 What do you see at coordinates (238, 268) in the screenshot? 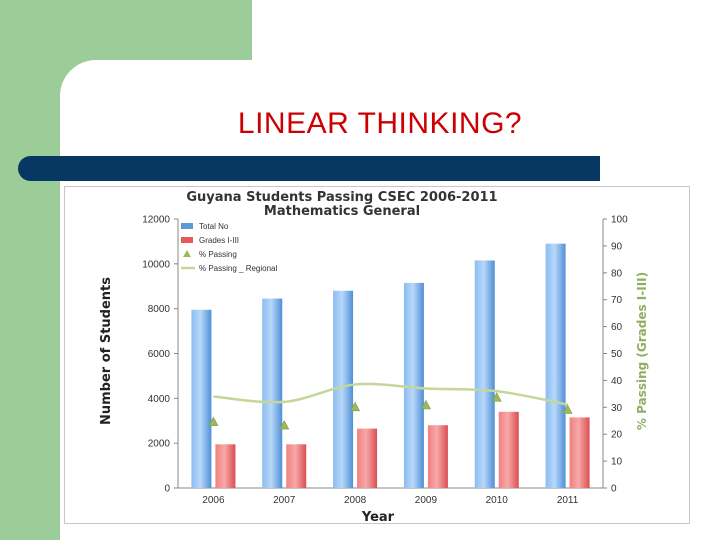
I see `legend-label: % Passing _ Regional` at bounding box center [238, 268].